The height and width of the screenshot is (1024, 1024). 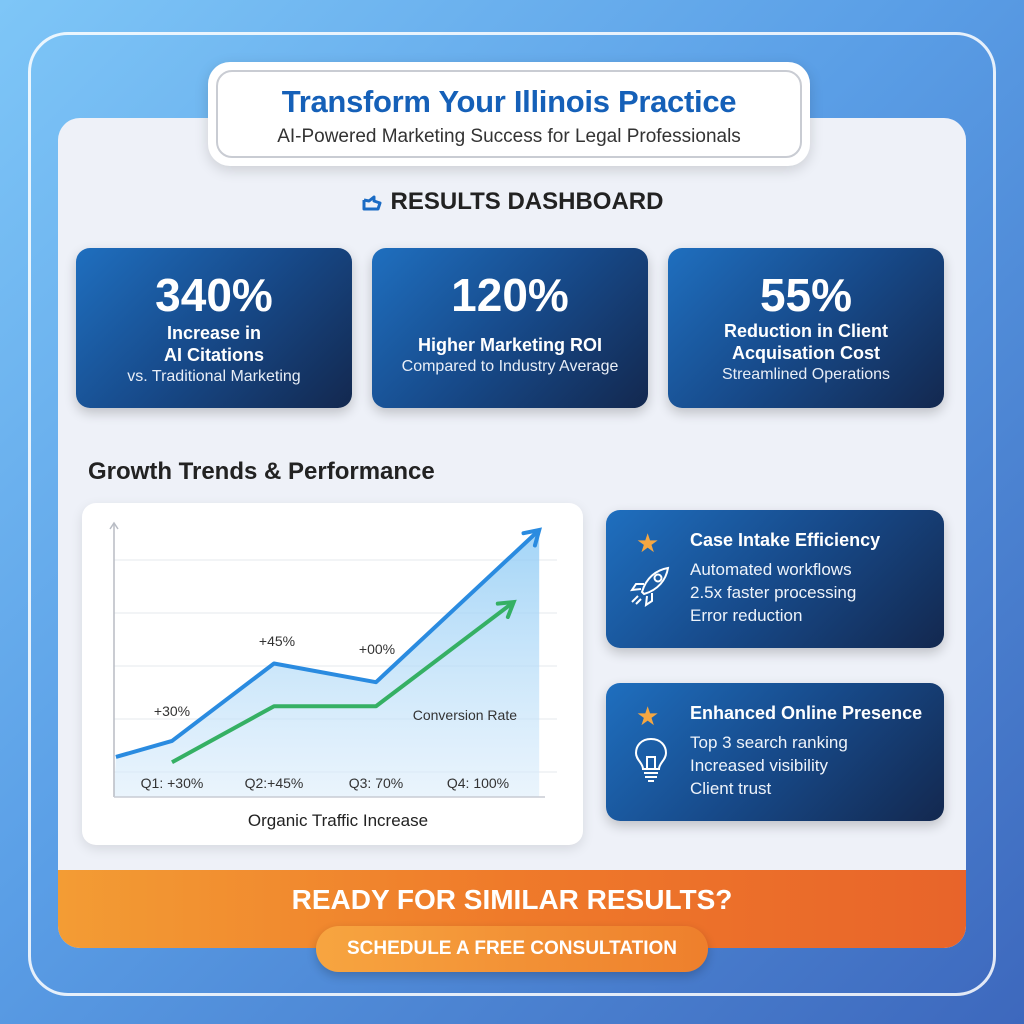 What do you see at coordinates (527, 201) in the screenshot?
I see `dashboard-title: RESULTS DASHBOARD` at bounding box center [527, 201].